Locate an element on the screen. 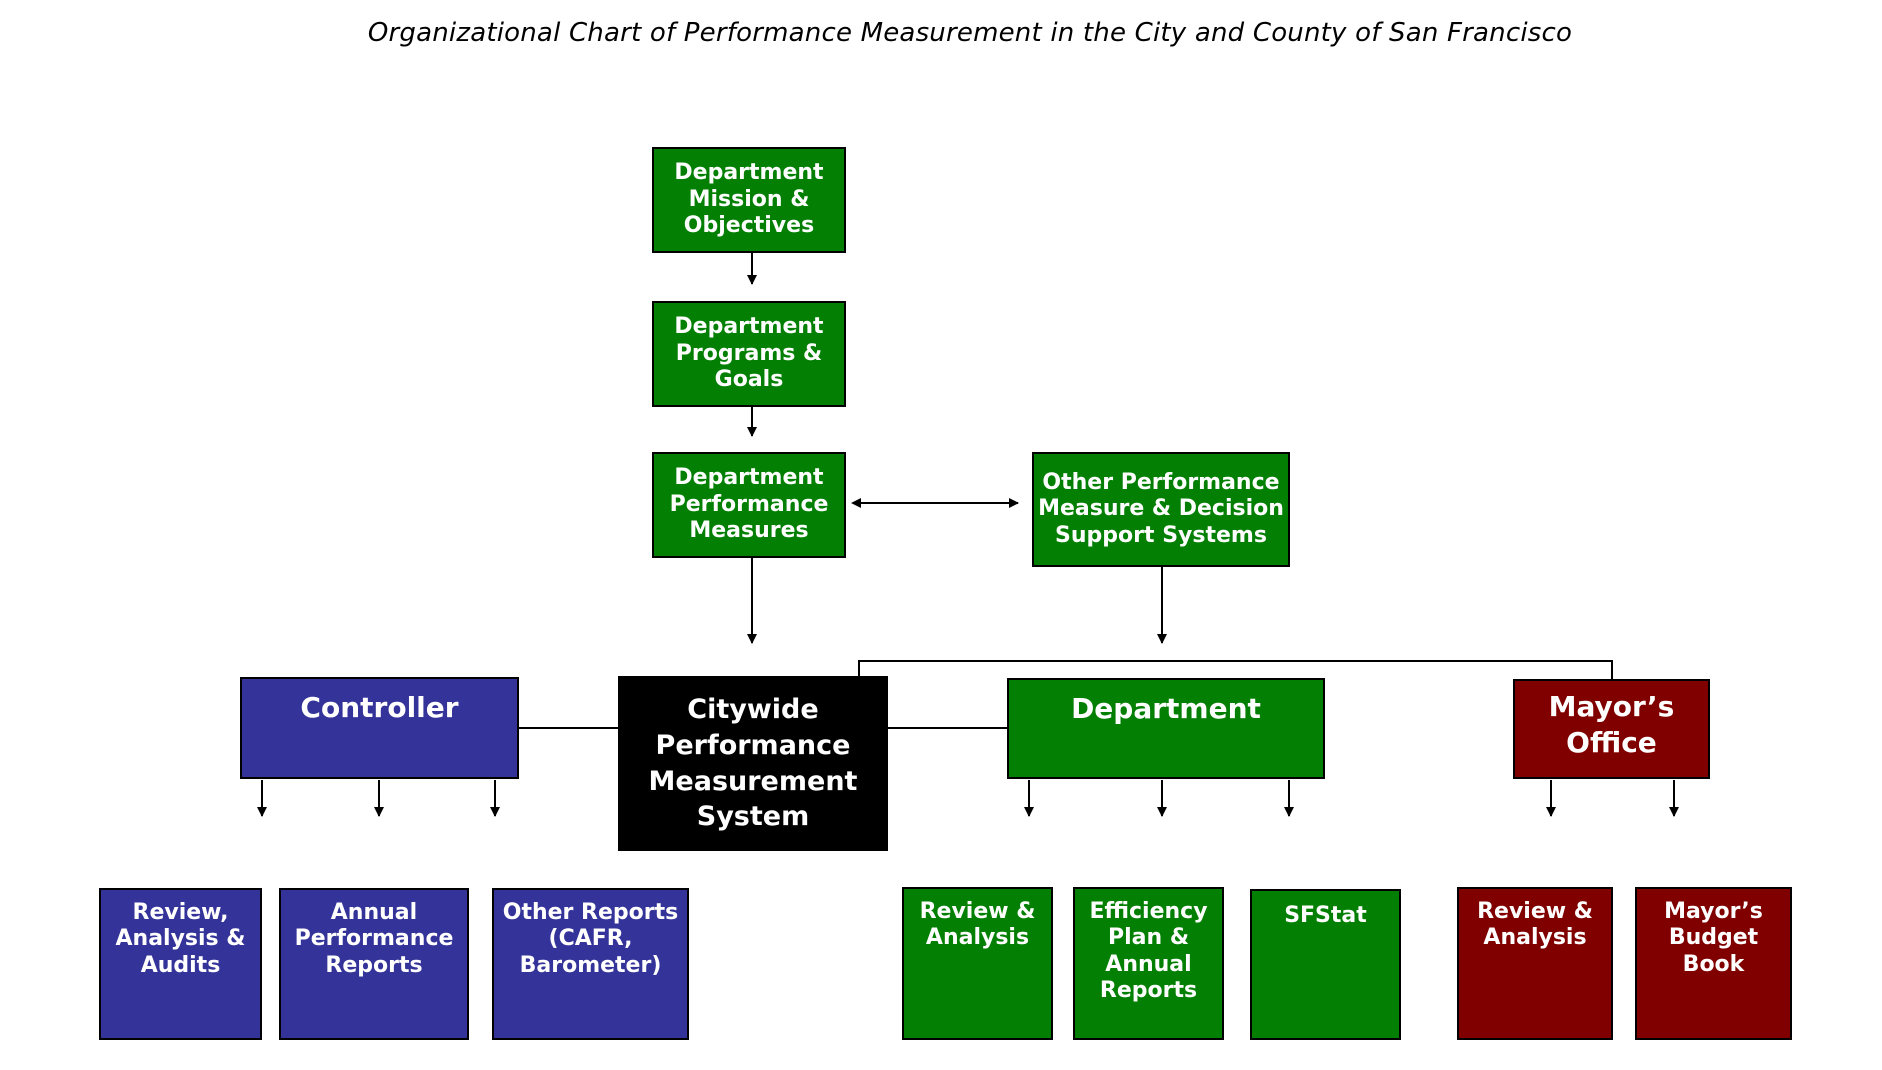 Image resolution: width=1882 pixels, height=1070 pixels. node-department-measures: Department Performance Measures is located at coordinates (749, 505).